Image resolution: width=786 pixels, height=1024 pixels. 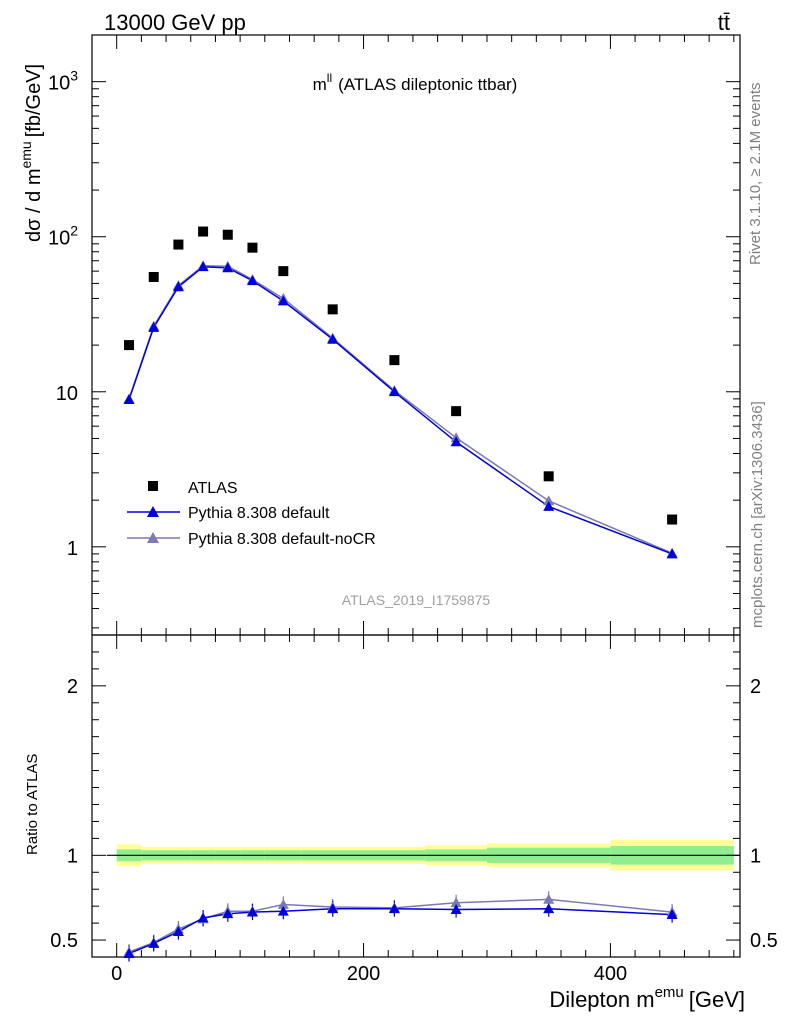 What do you see at coordinates (610, 974) in the screenshot?
I see `x-tick-label: 400` at bounding box center [610, 974].